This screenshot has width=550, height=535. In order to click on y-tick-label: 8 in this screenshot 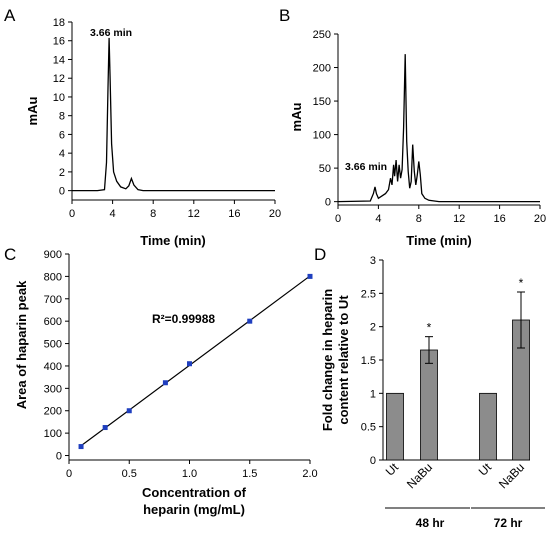, I will do `click(62, 117)`.